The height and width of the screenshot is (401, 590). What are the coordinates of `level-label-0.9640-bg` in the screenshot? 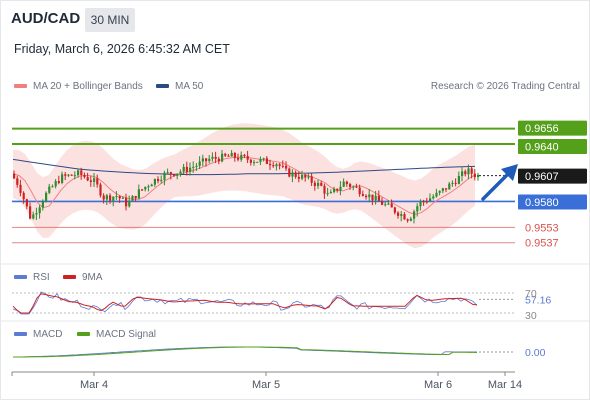 It's located at (552, 146).